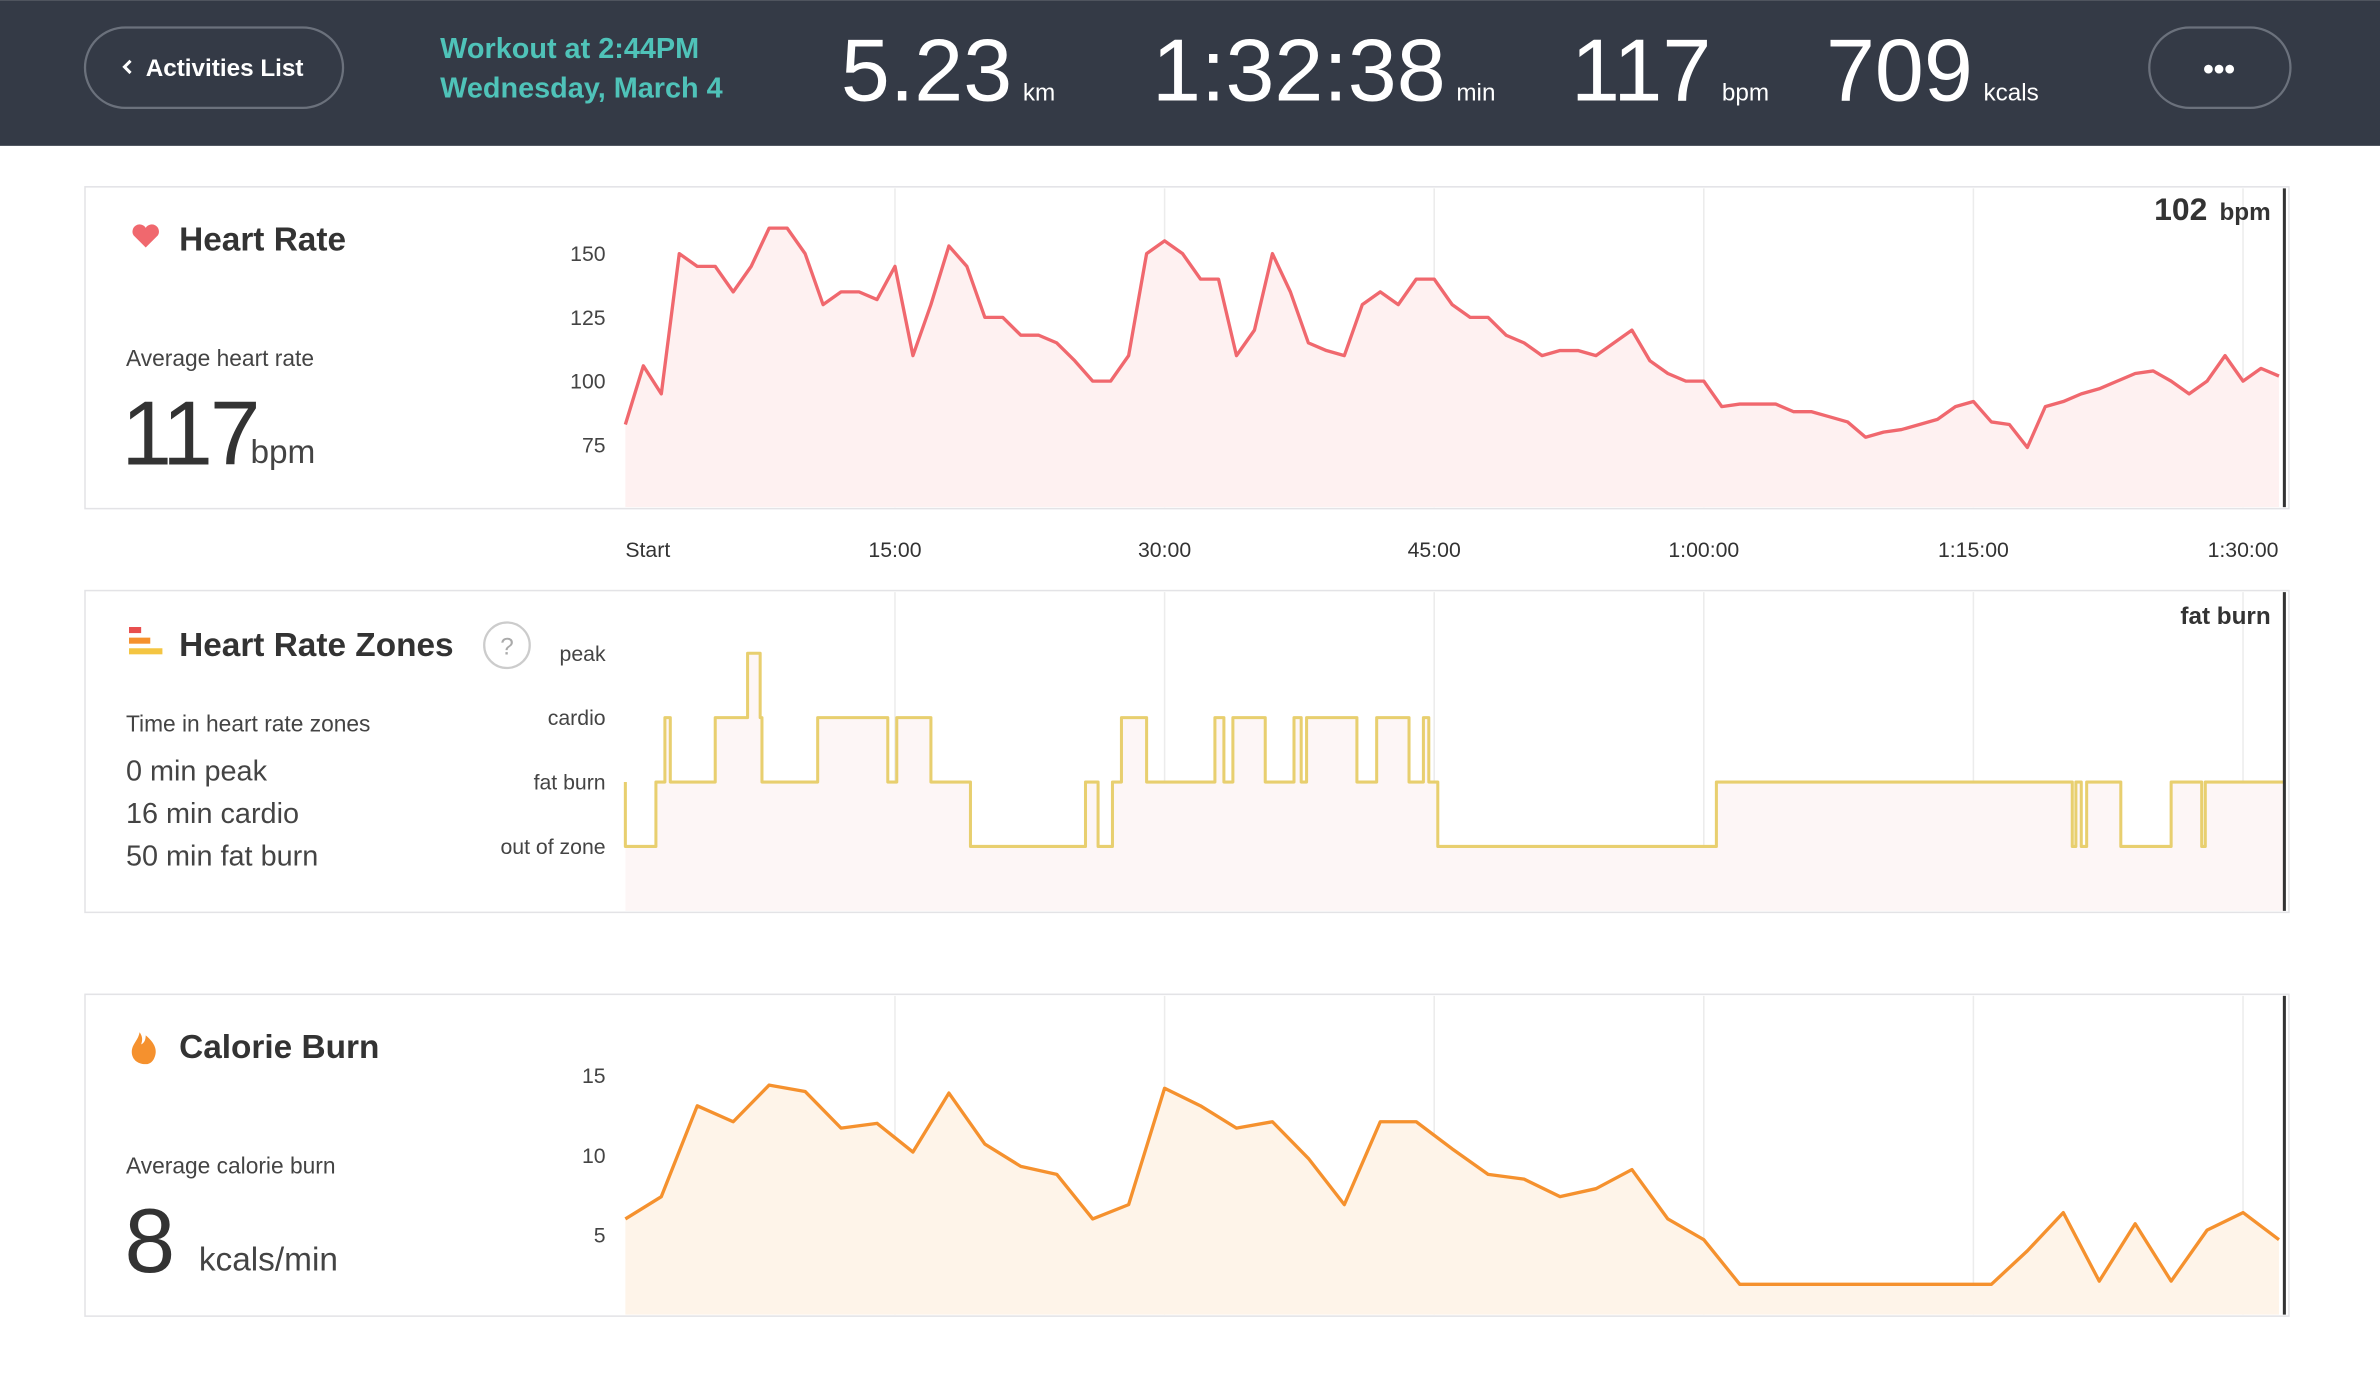 Image resolution: width=2380 pixels, height=1380 pixels. What do you see at coordinates (127, 67) in the screenshot?
I see `back-arrow` at bounding box center [127, 67].